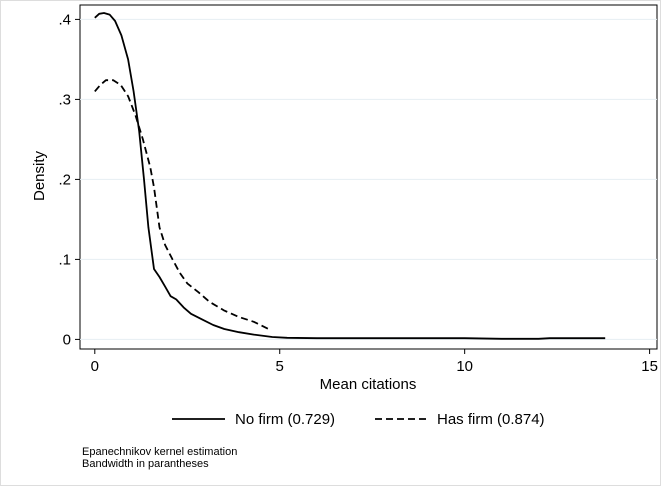  What do you see at coordinates (64, 259) in the screenshot?
I see `y-tick-label: .1` at bounding box center [64, 259].